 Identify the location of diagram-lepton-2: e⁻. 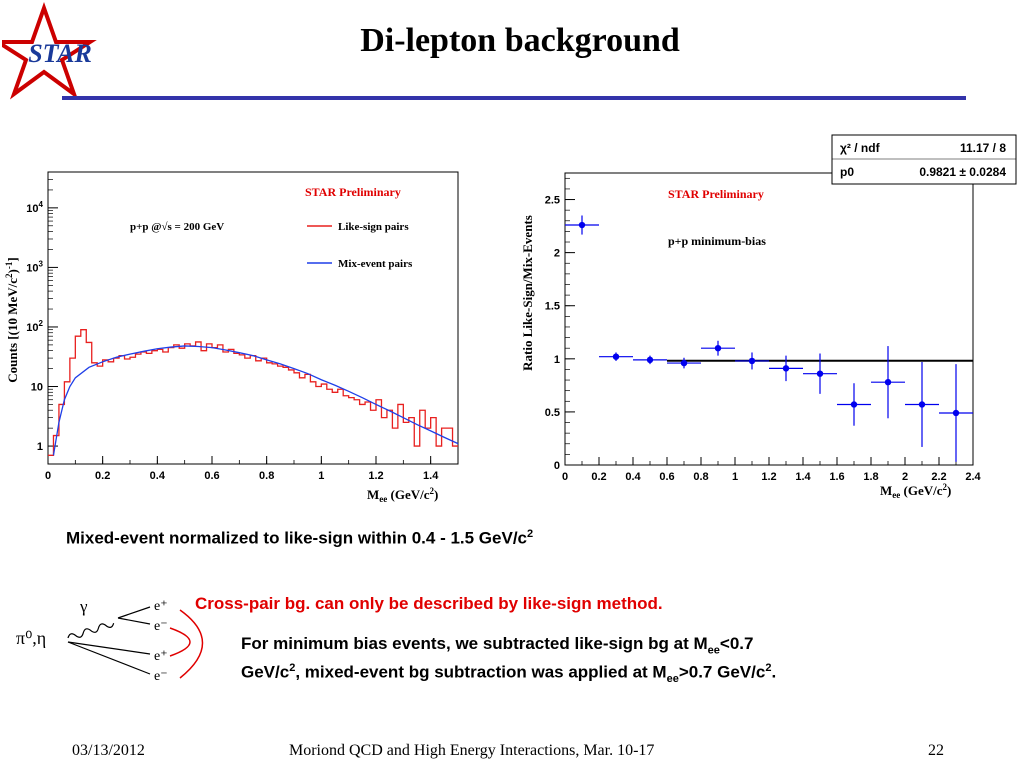
(161, 626).